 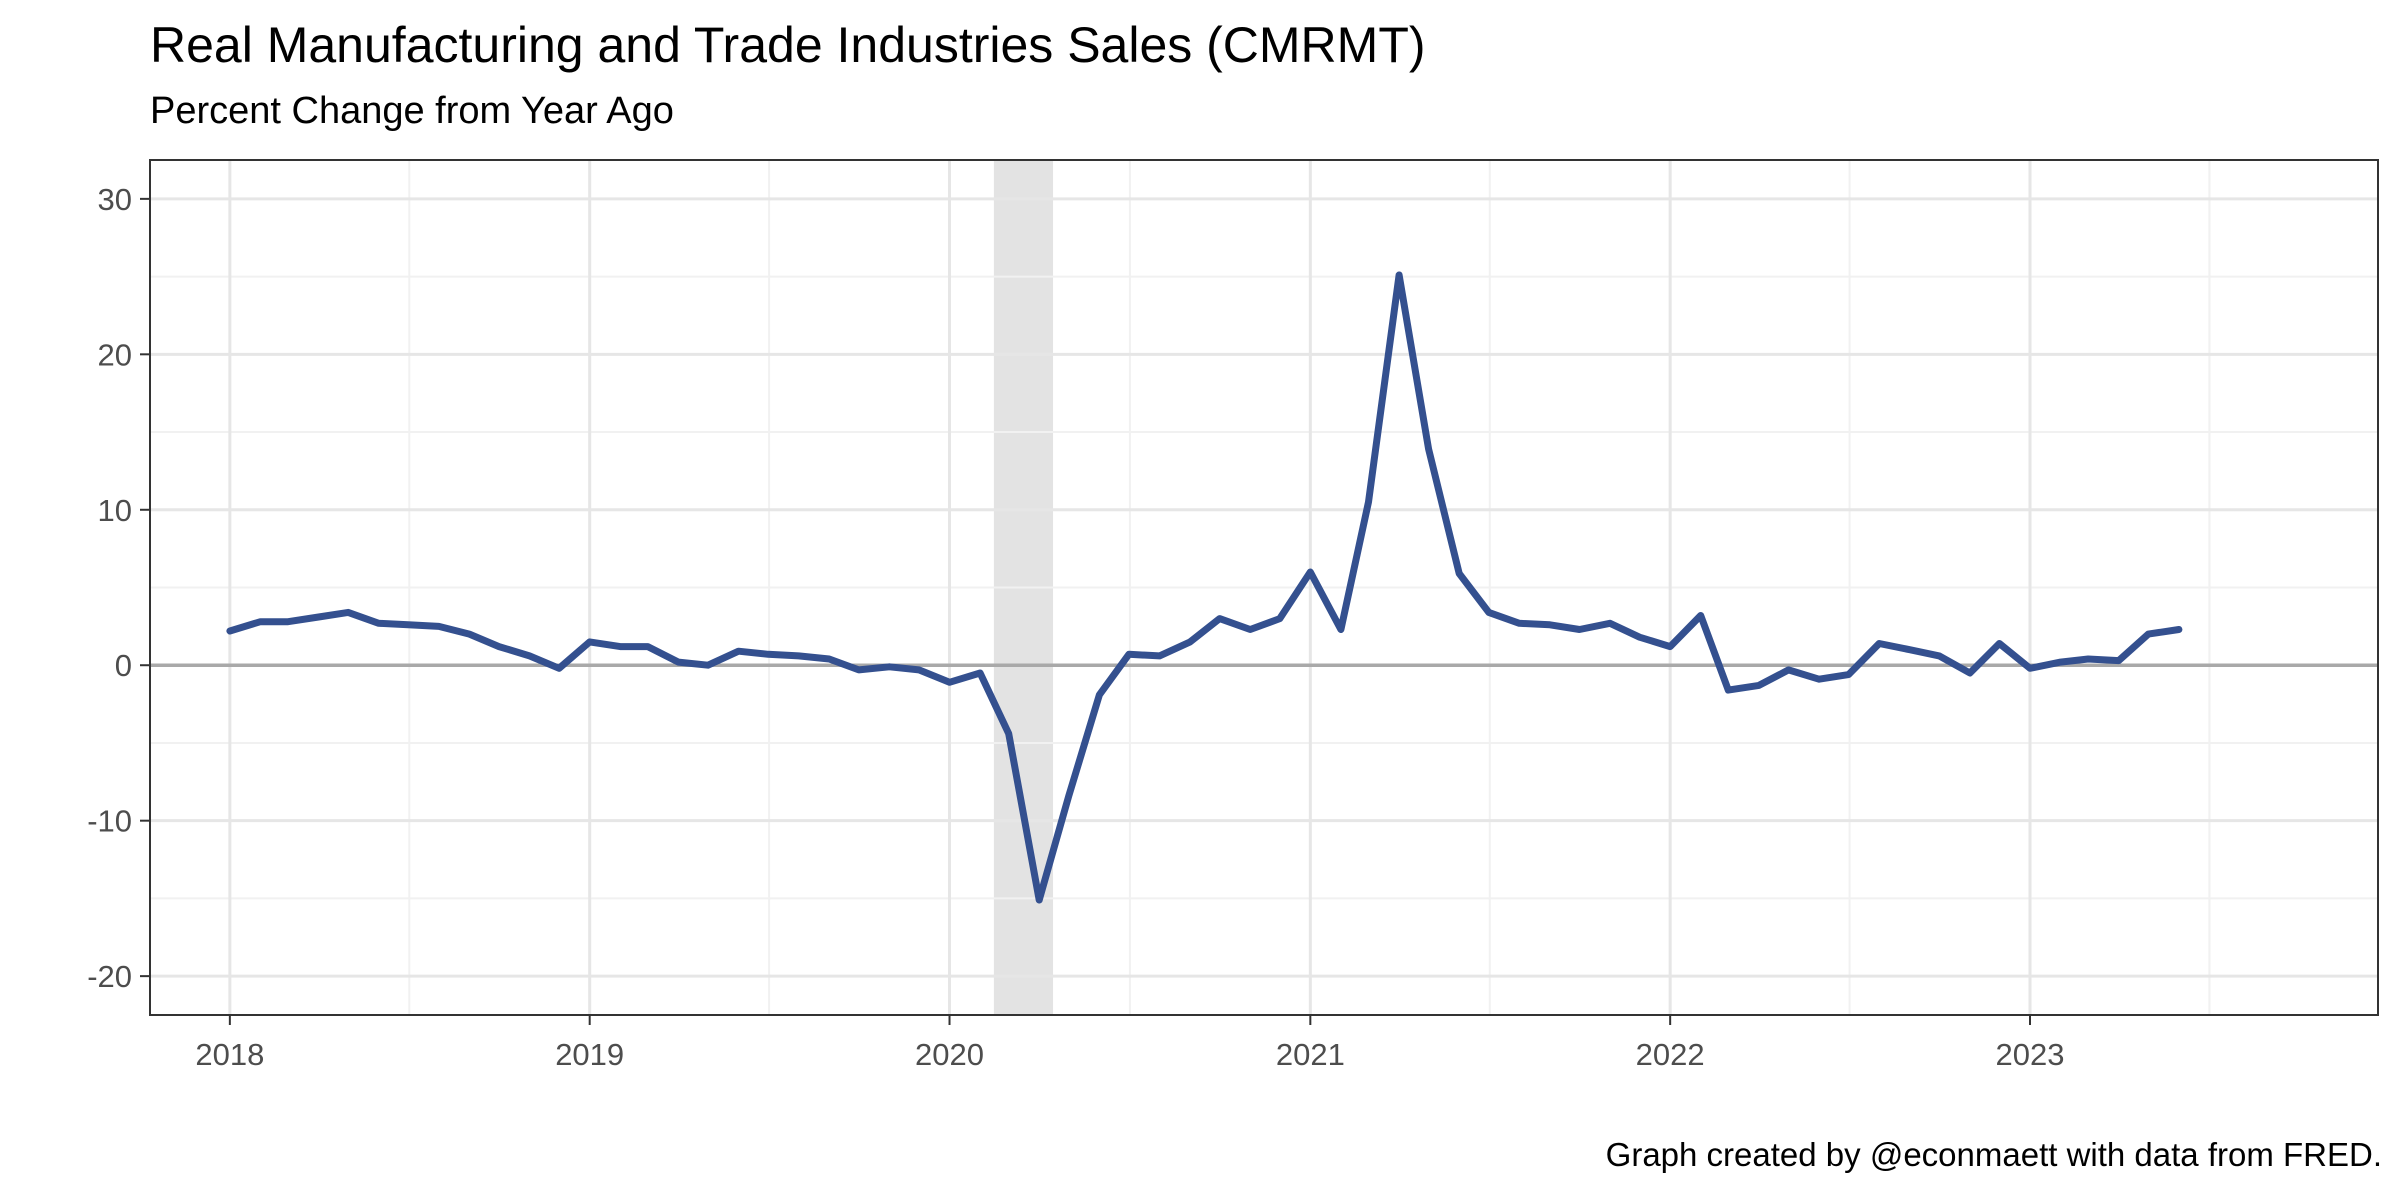 I want to click on x-tick-label: 2020, so click(x=949, y=1054).